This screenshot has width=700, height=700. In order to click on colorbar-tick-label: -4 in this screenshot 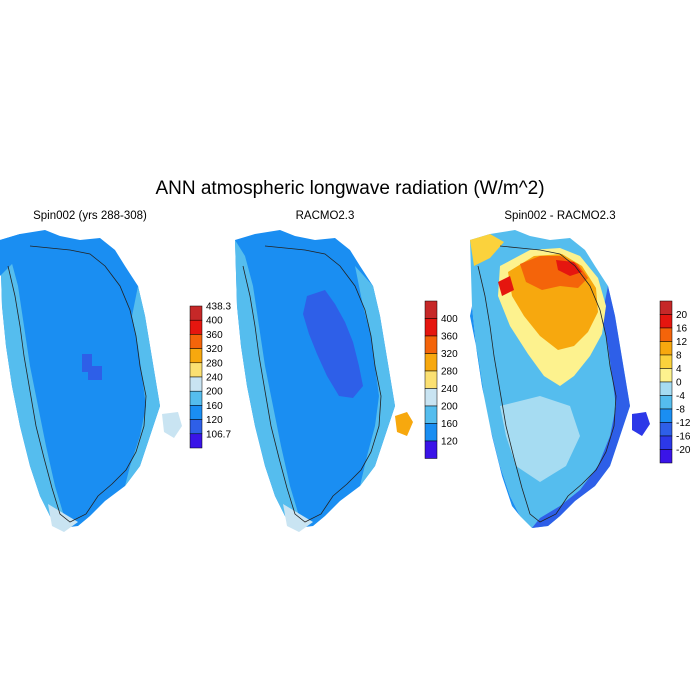, I will do `click(680, 396)`.